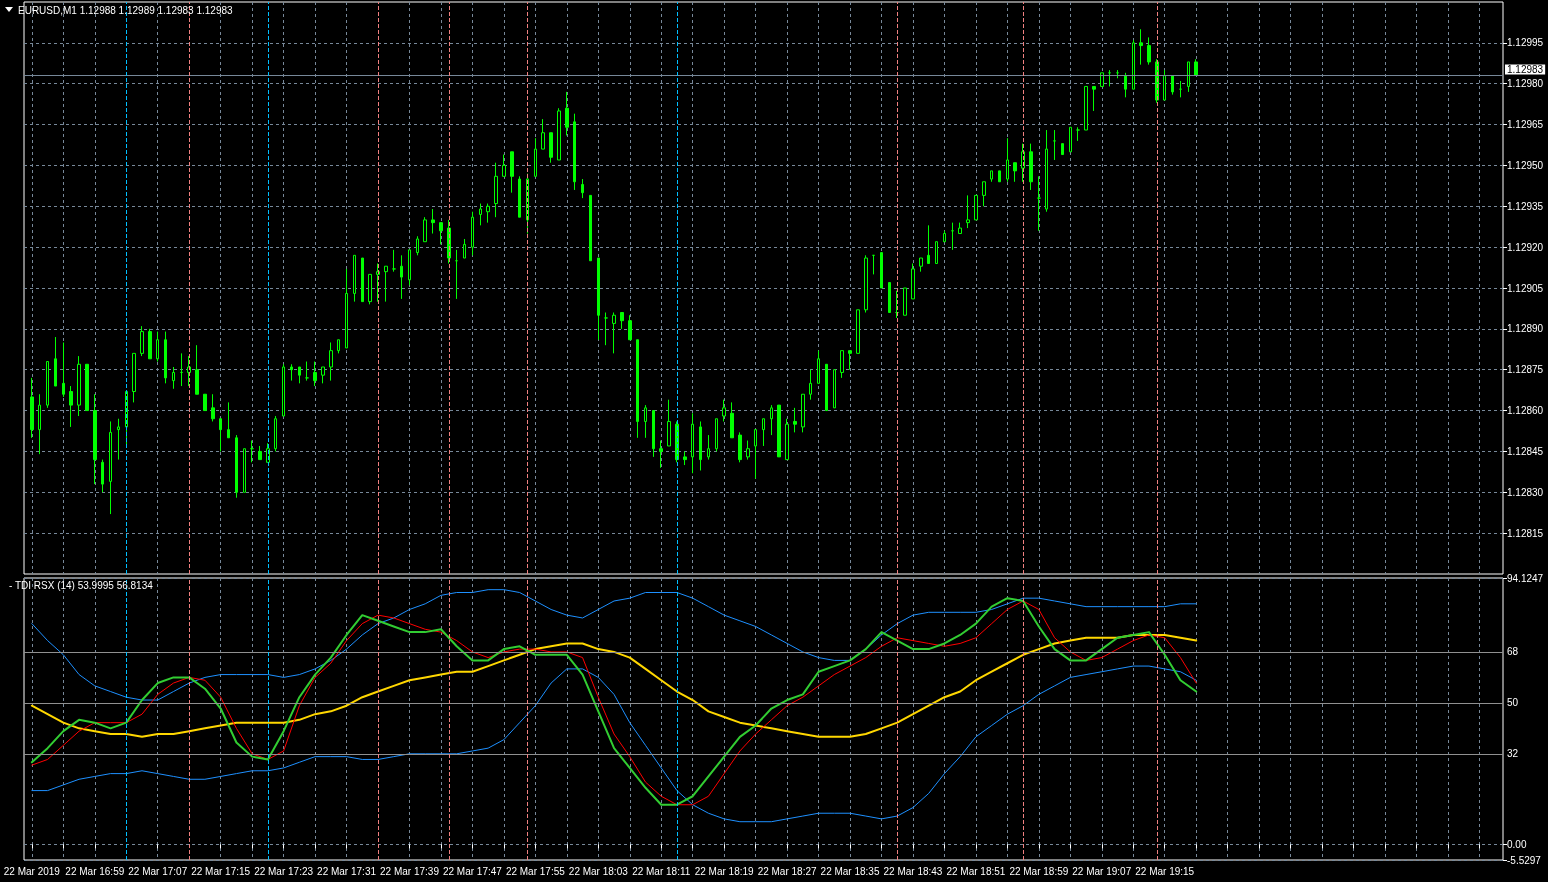 The height and width of the screenshot is (882, 1548). What do you see at coordinates (787, 871) in the screenshot?
I see `x-tick-label: 22 Mar 18:27` at bounding box center [787, 871].